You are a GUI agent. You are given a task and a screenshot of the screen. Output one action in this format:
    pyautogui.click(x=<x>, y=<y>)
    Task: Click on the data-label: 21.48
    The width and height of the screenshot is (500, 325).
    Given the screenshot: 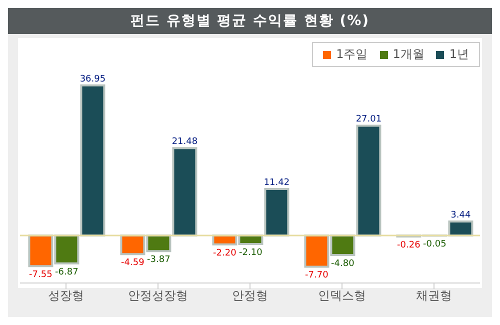 What is the action you would take?
    pyautogui.click(x=185, y=142)
    